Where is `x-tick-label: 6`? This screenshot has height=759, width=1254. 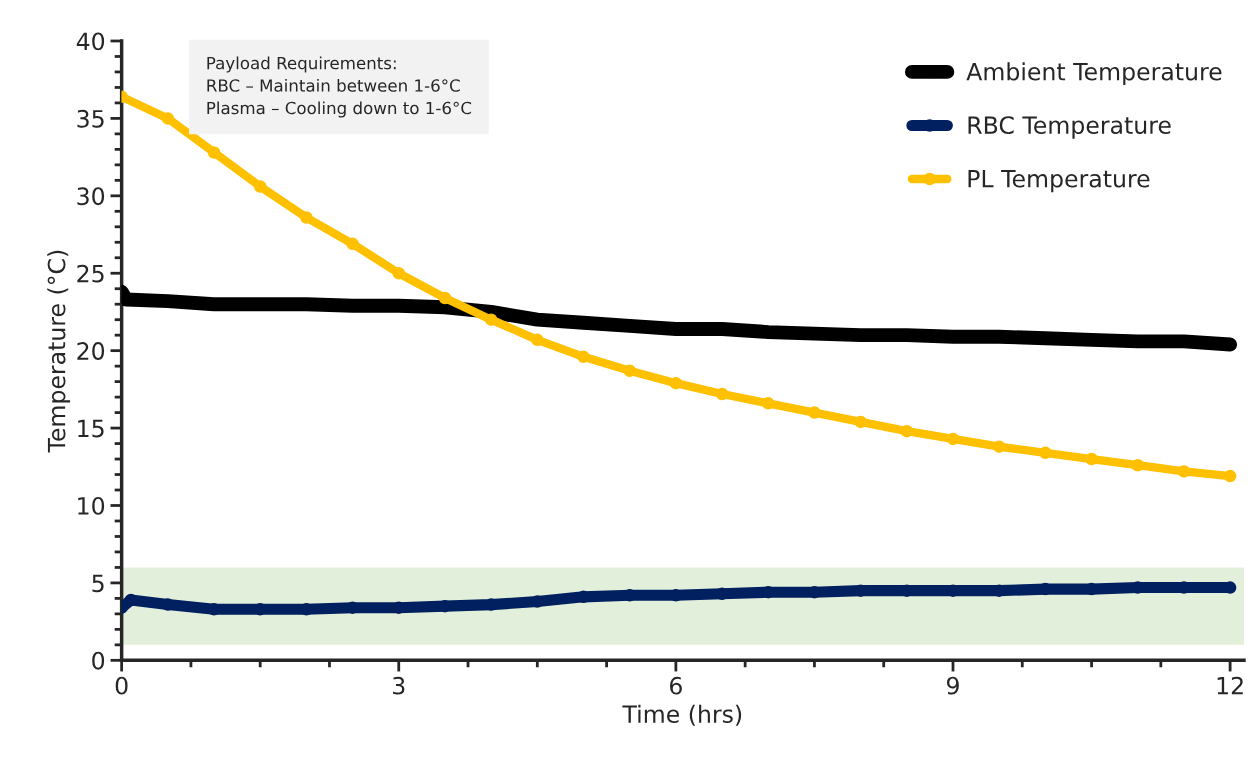
x-tick-label: 6 is located at coordinates (676, 685).